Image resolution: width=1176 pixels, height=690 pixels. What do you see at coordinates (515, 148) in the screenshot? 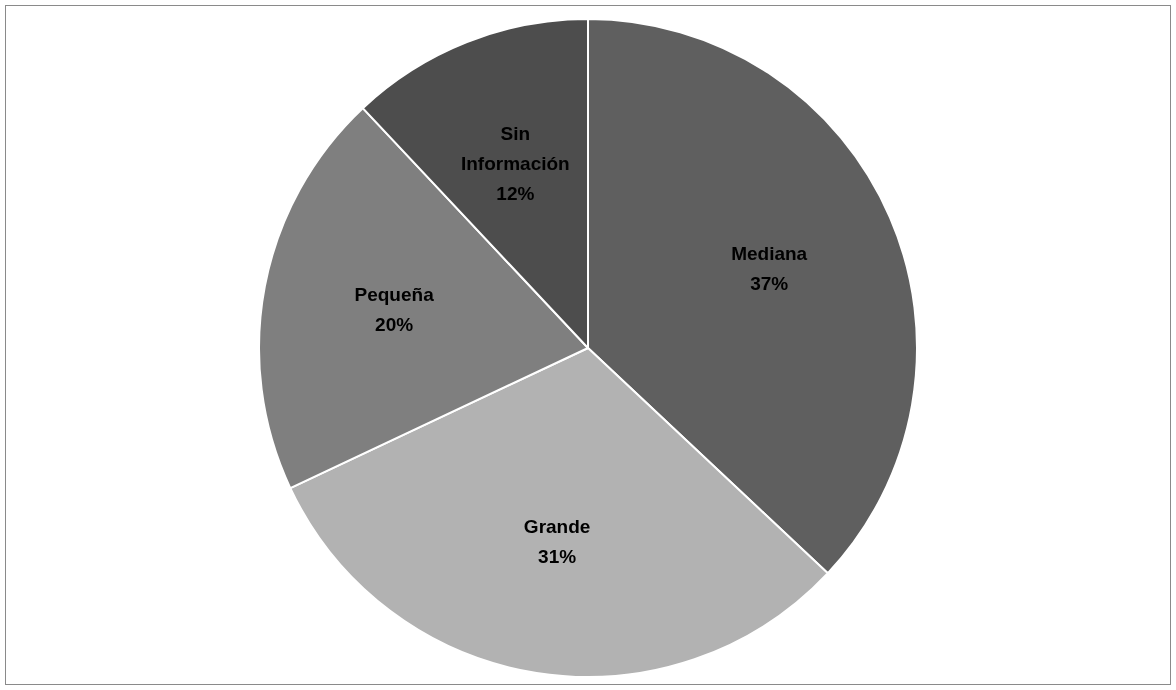
I see `slice-label: Sin Información` at bounding box center [515, 148].